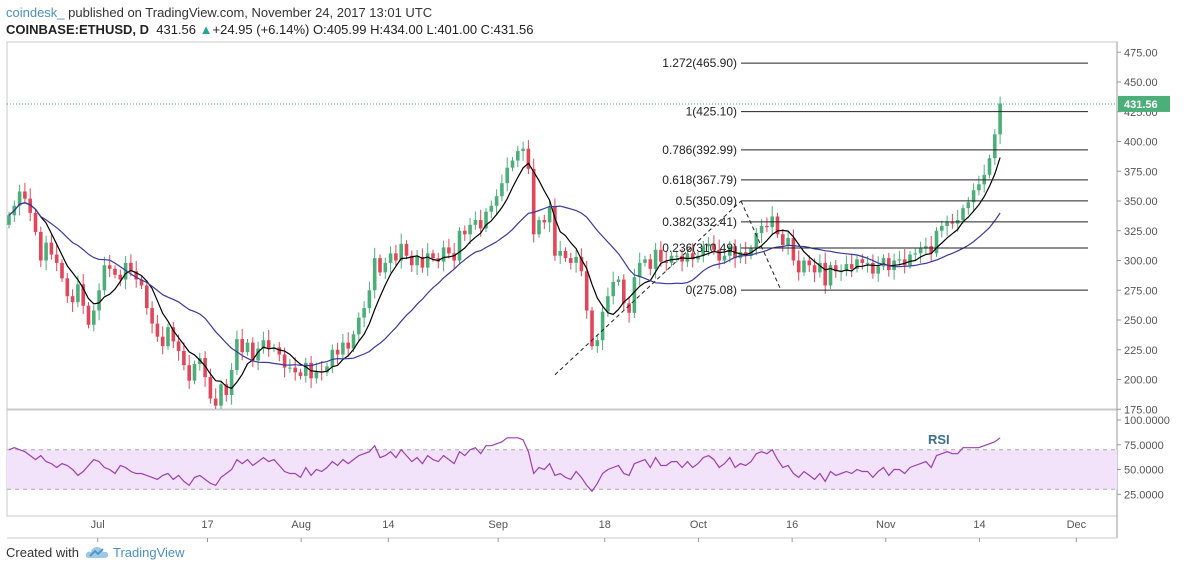 This screenshot has height=571, width=1184. I want to click on rsi-tick-label: 100.0000, so click(1147, 421).